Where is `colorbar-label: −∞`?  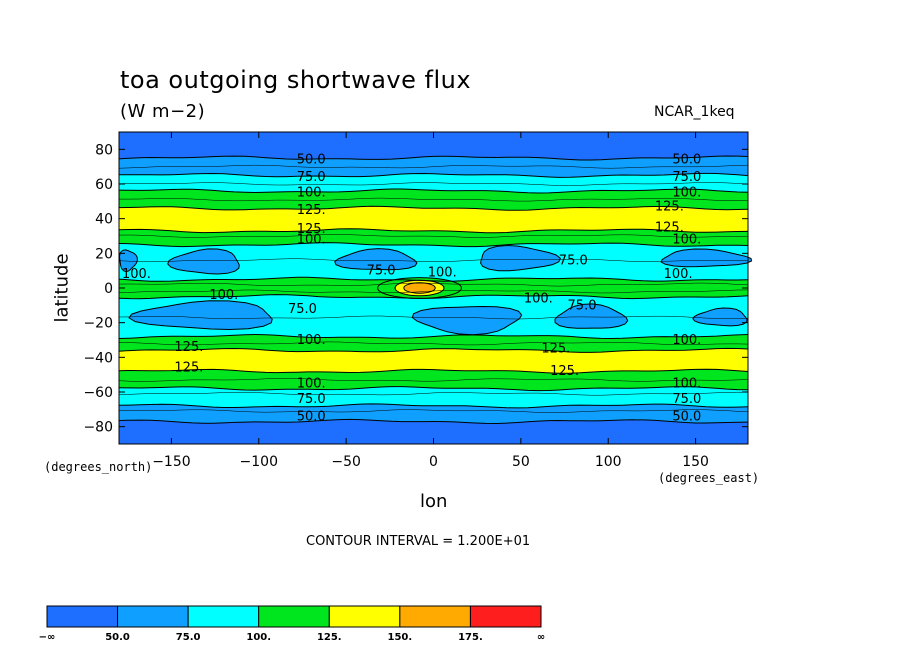 colorbar-label: −∞ is located at coordinates (47, 637).